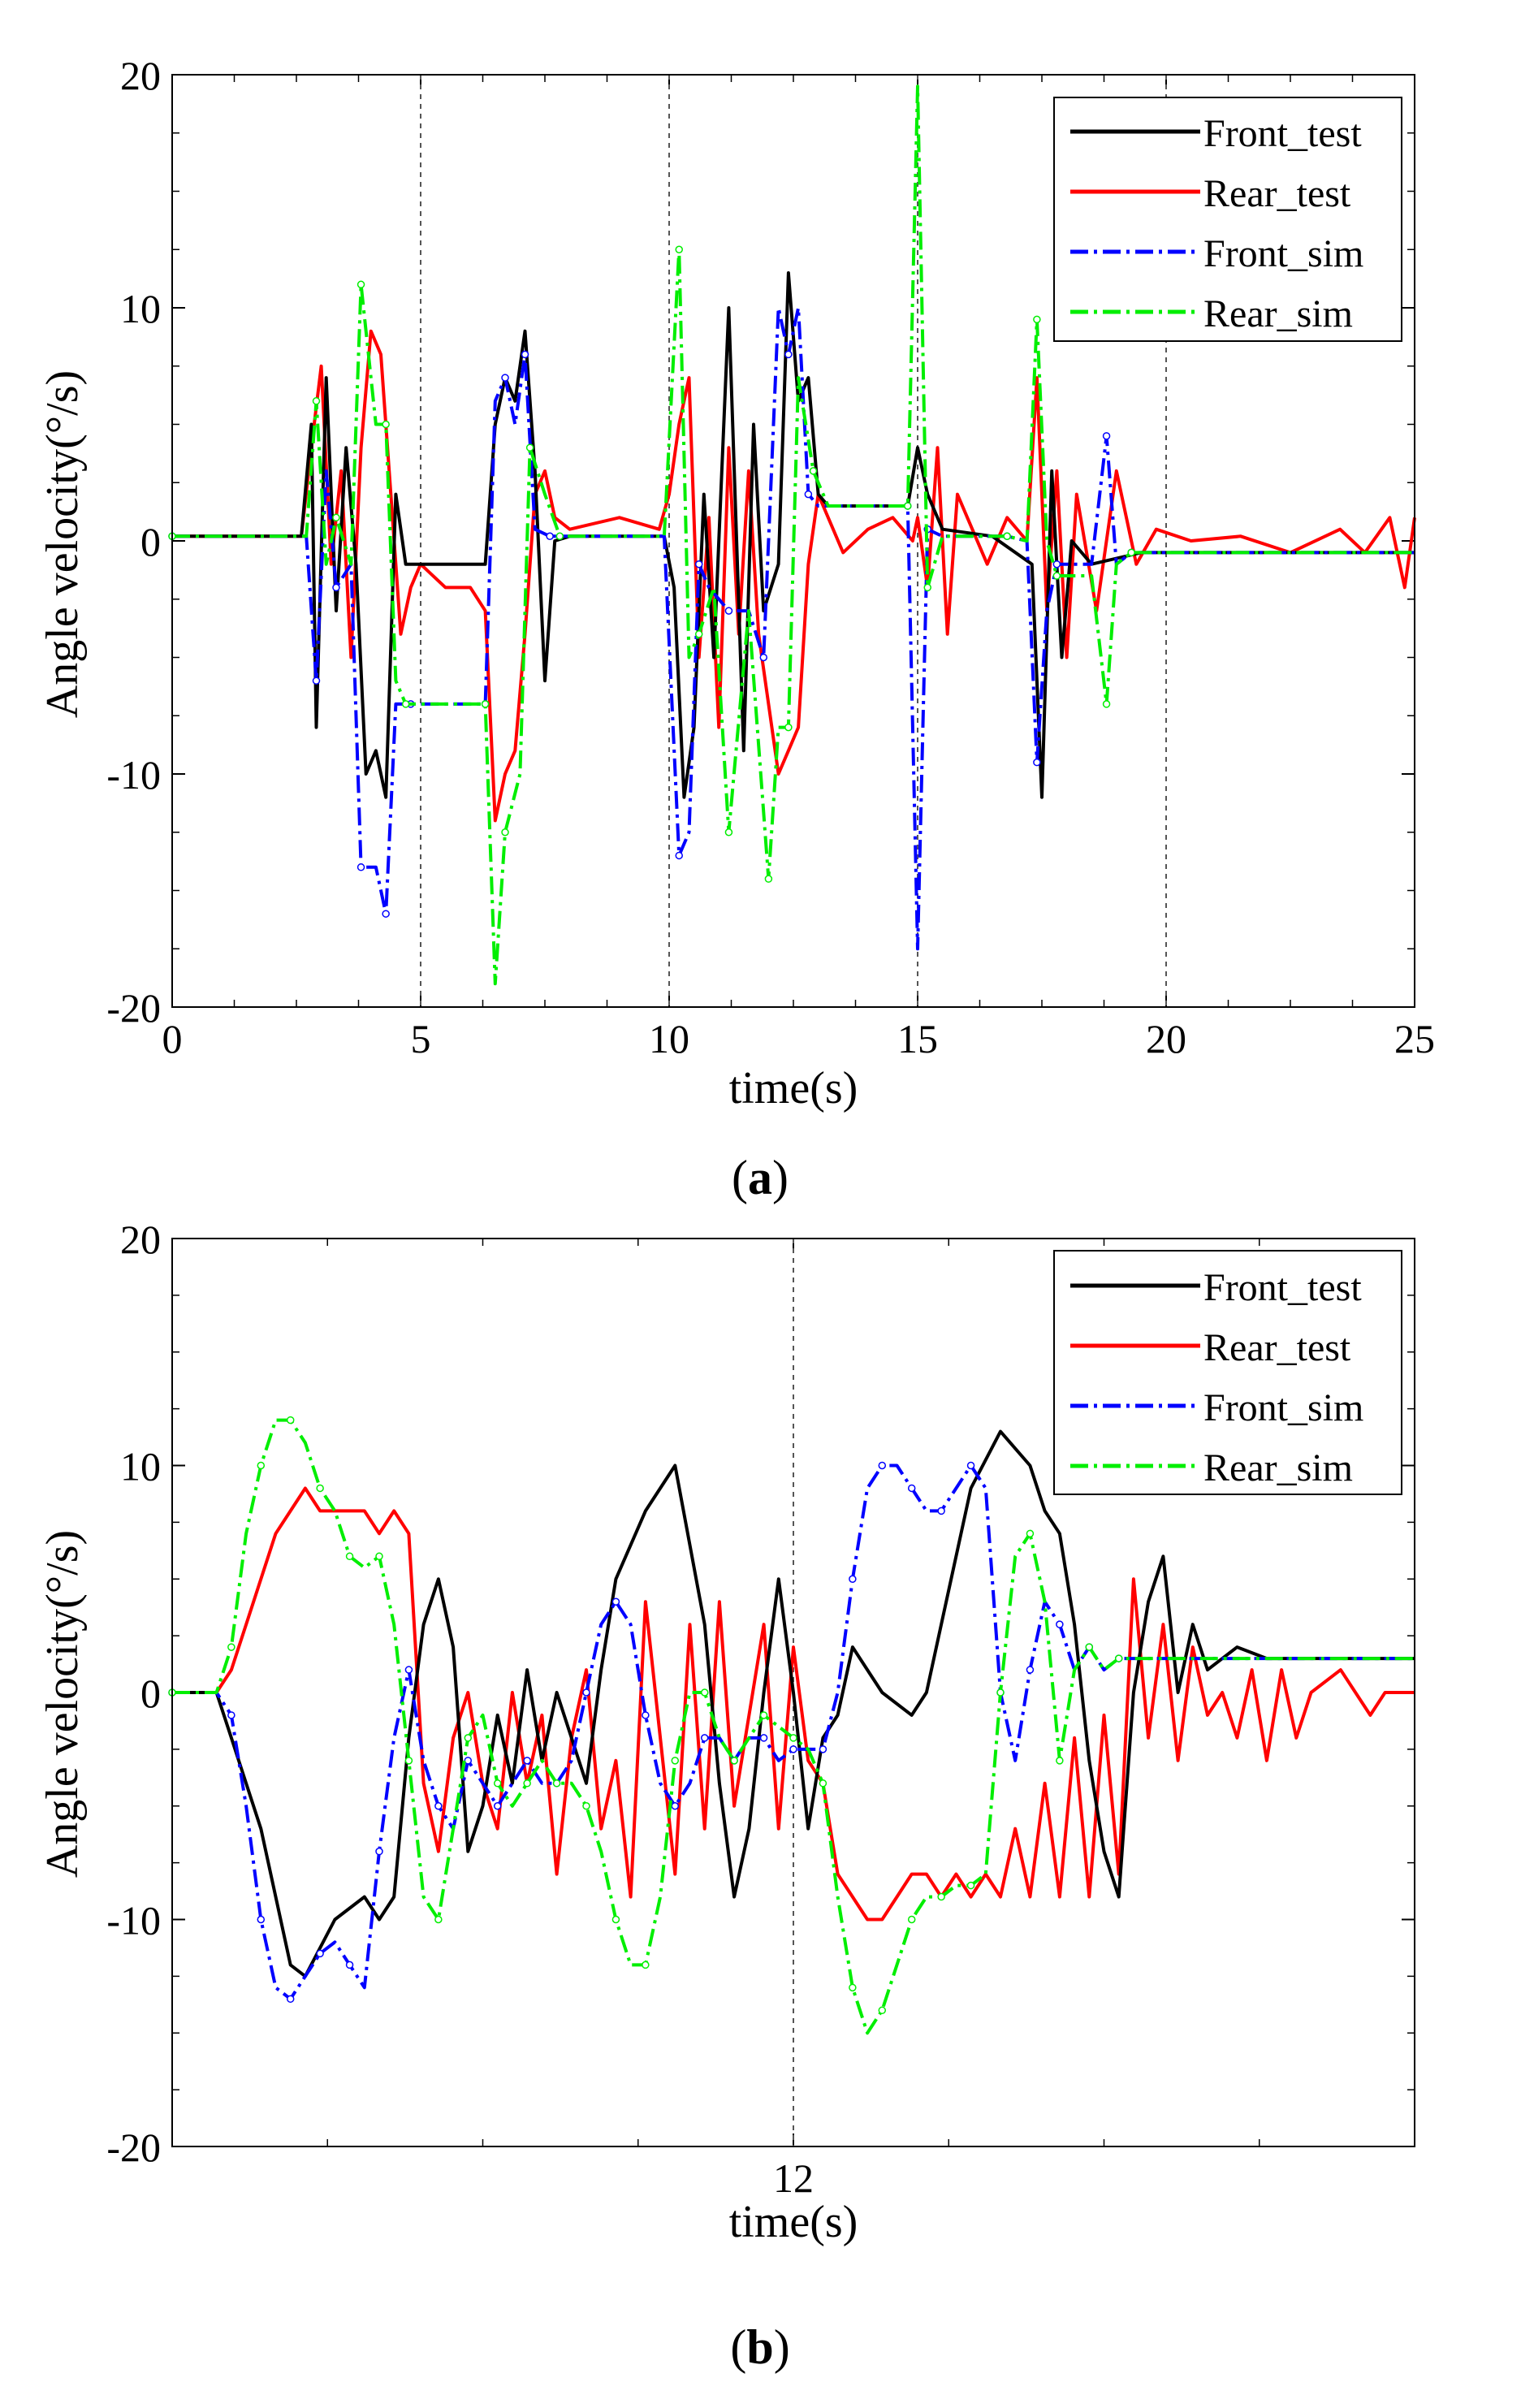  Describe the element at coordinates (140, 308) in the screenshot. I see `panel-a-ytick-label: 10` at that location.